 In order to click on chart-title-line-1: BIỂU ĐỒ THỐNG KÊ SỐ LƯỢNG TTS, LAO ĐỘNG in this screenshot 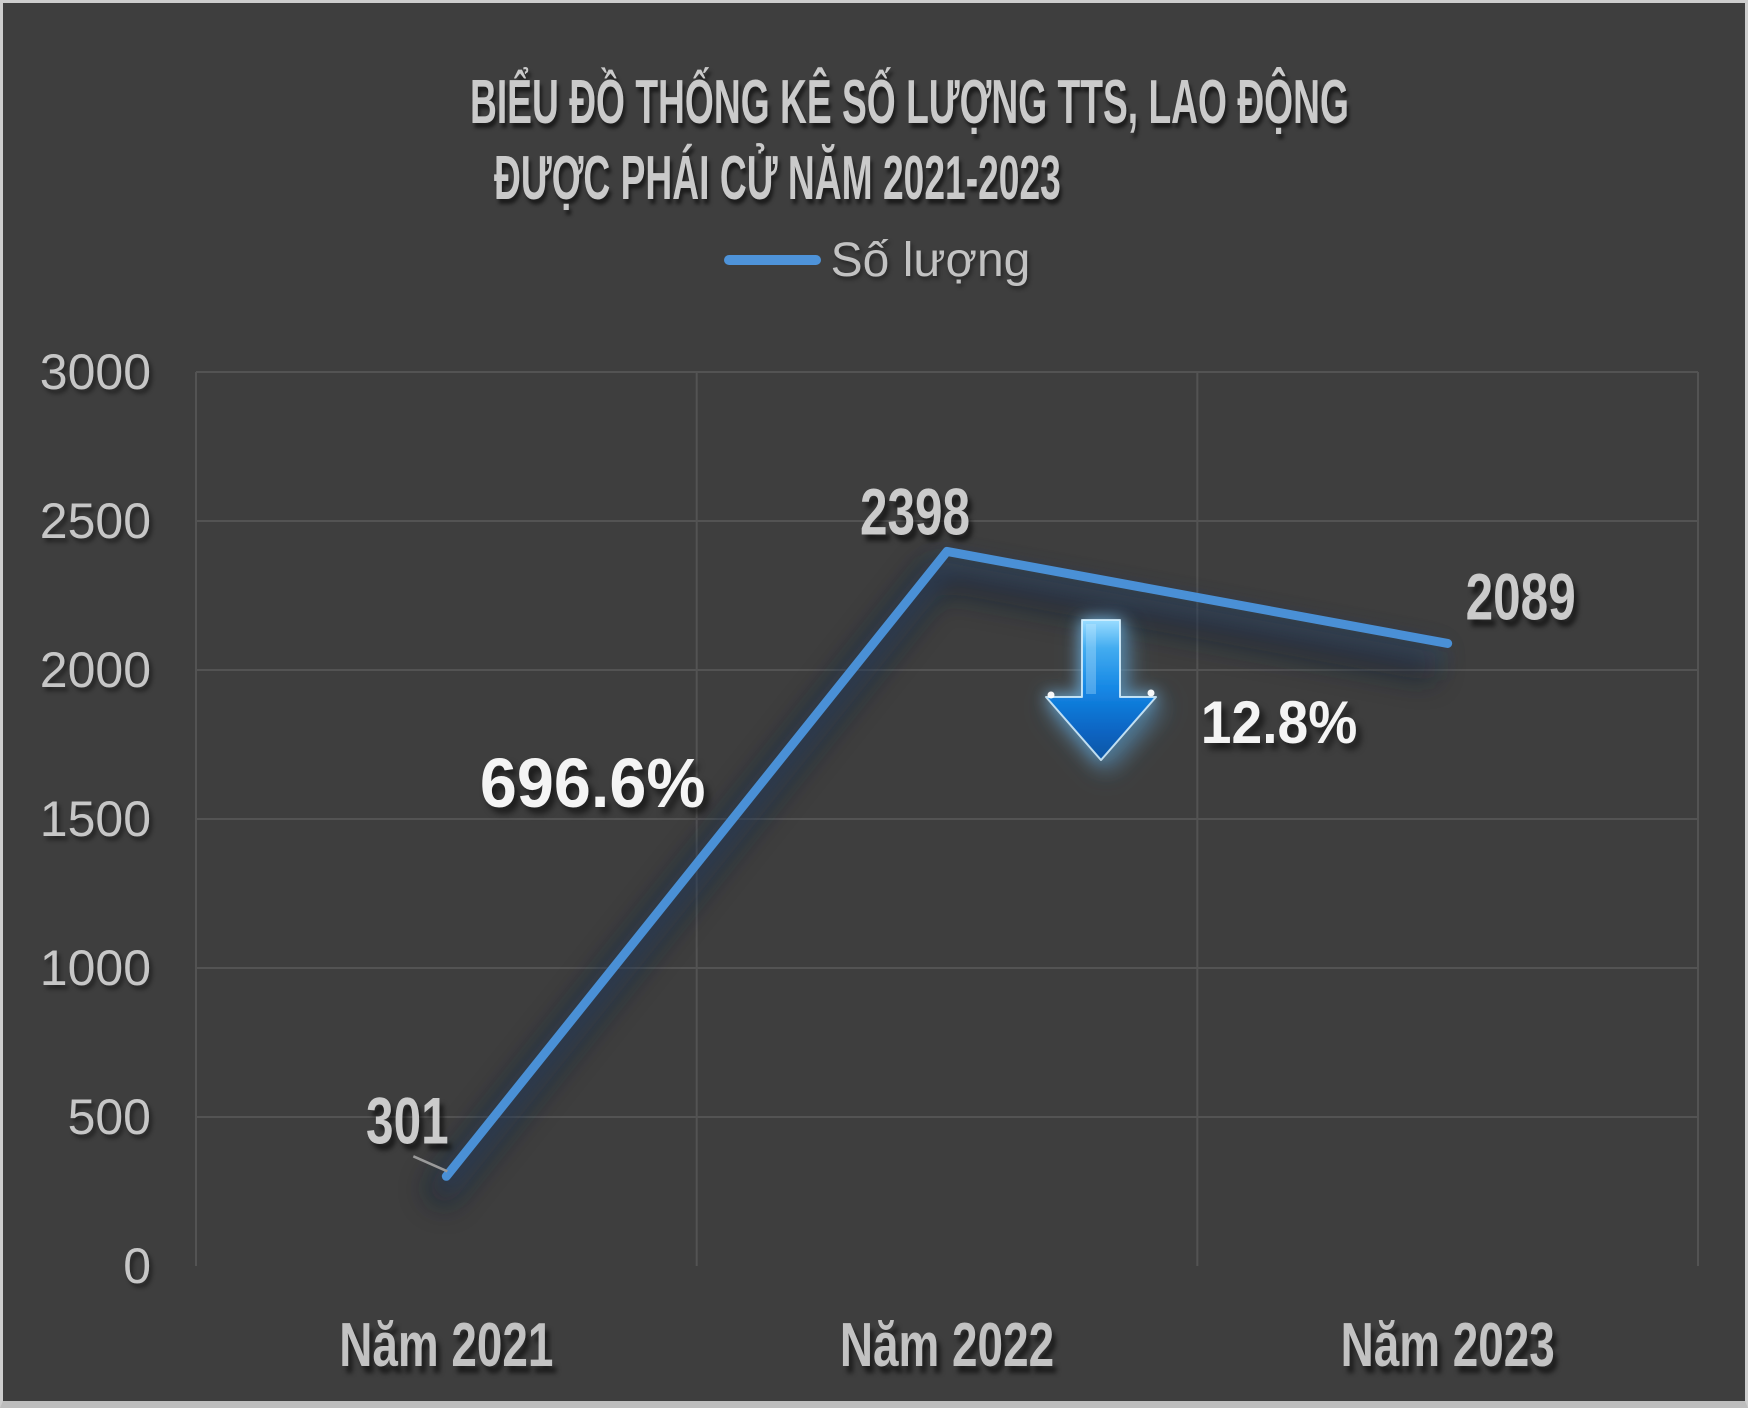, I will do `click(909, 102)`.